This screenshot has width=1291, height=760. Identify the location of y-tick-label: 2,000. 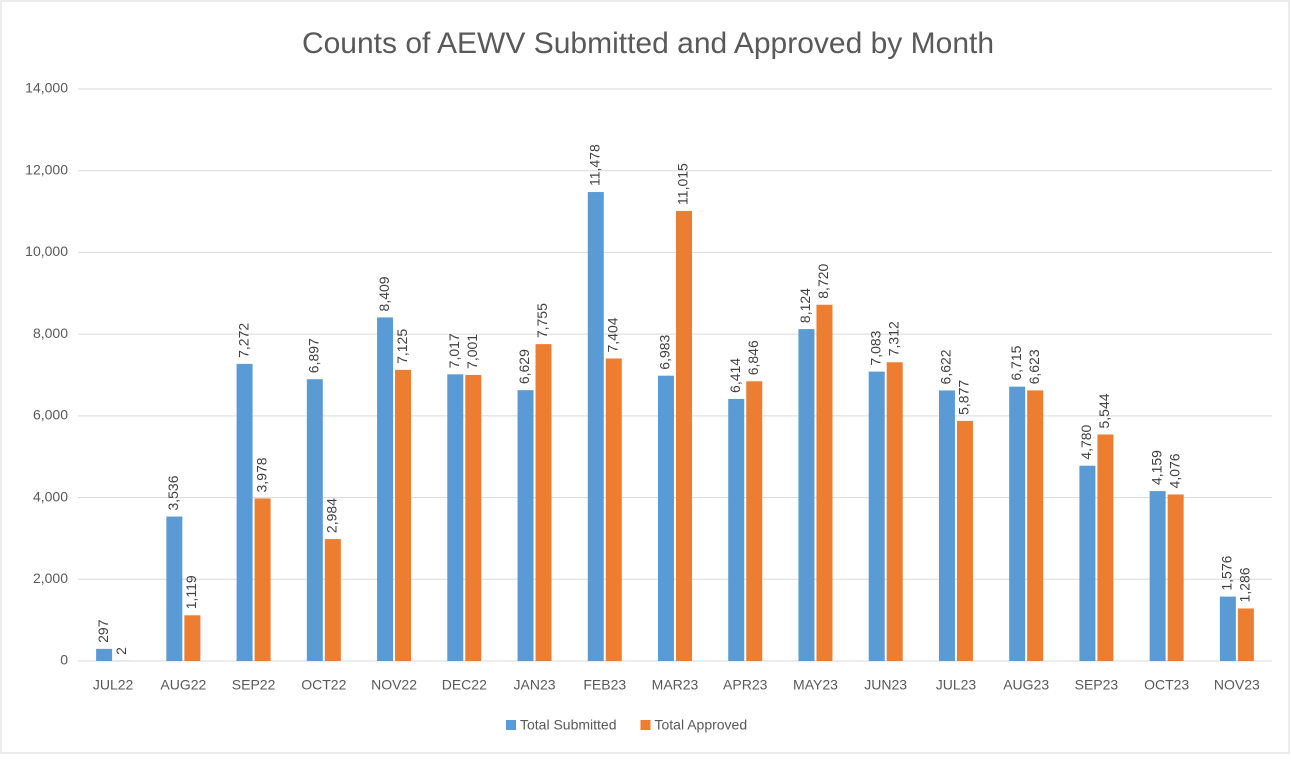
(50, 578).